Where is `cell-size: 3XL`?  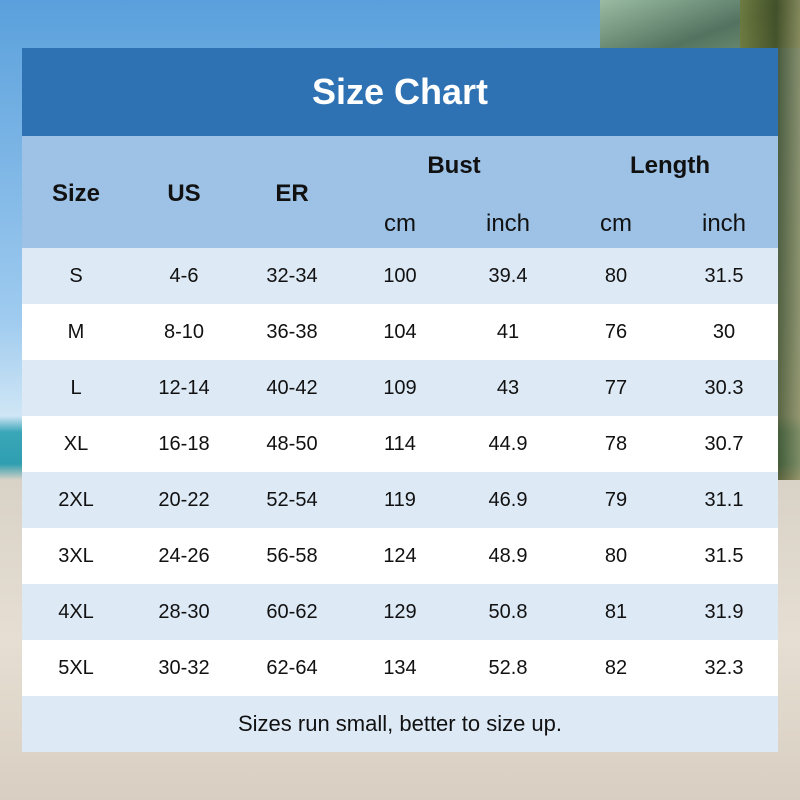
cell-size: 3XL is located at coordinates (76, 555).